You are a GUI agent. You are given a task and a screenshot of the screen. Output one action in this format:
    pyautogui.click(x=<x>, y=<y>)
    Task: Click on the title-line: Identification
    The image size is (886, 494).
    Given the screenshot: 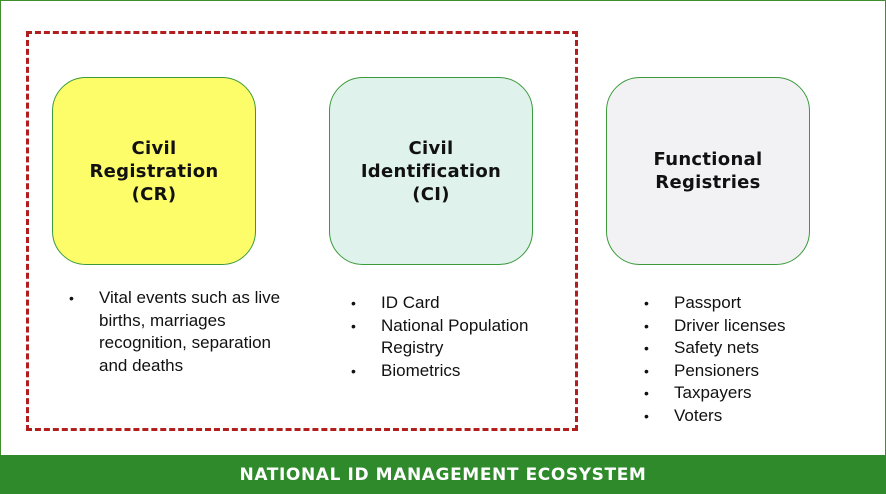 What is the action you would take?
    pyautogui.click(x=431, y=171)
    